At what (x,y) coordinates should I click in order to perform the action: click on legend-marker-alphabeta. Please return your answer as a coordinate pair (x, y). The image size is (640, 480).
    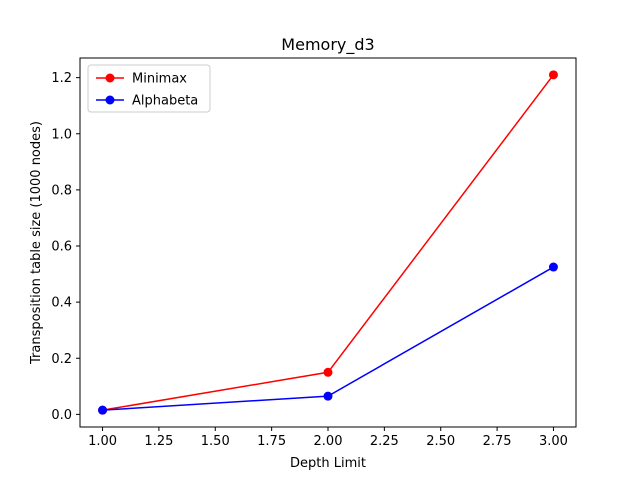
    Looking at the image, I should click on (110, 100).